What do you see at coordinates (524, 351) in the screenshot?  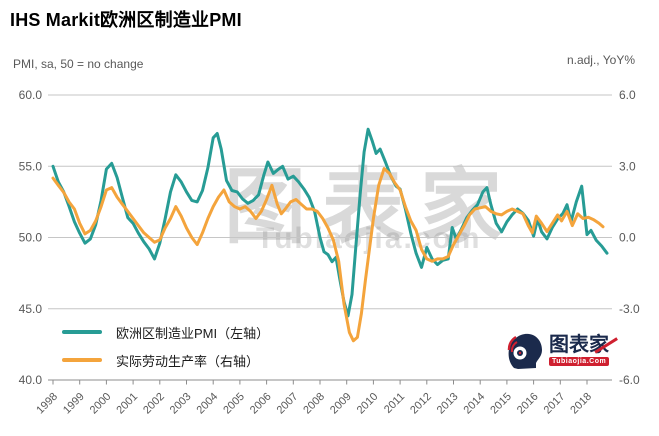 I see `logo-head-icon` at bounding box center [524, 351].